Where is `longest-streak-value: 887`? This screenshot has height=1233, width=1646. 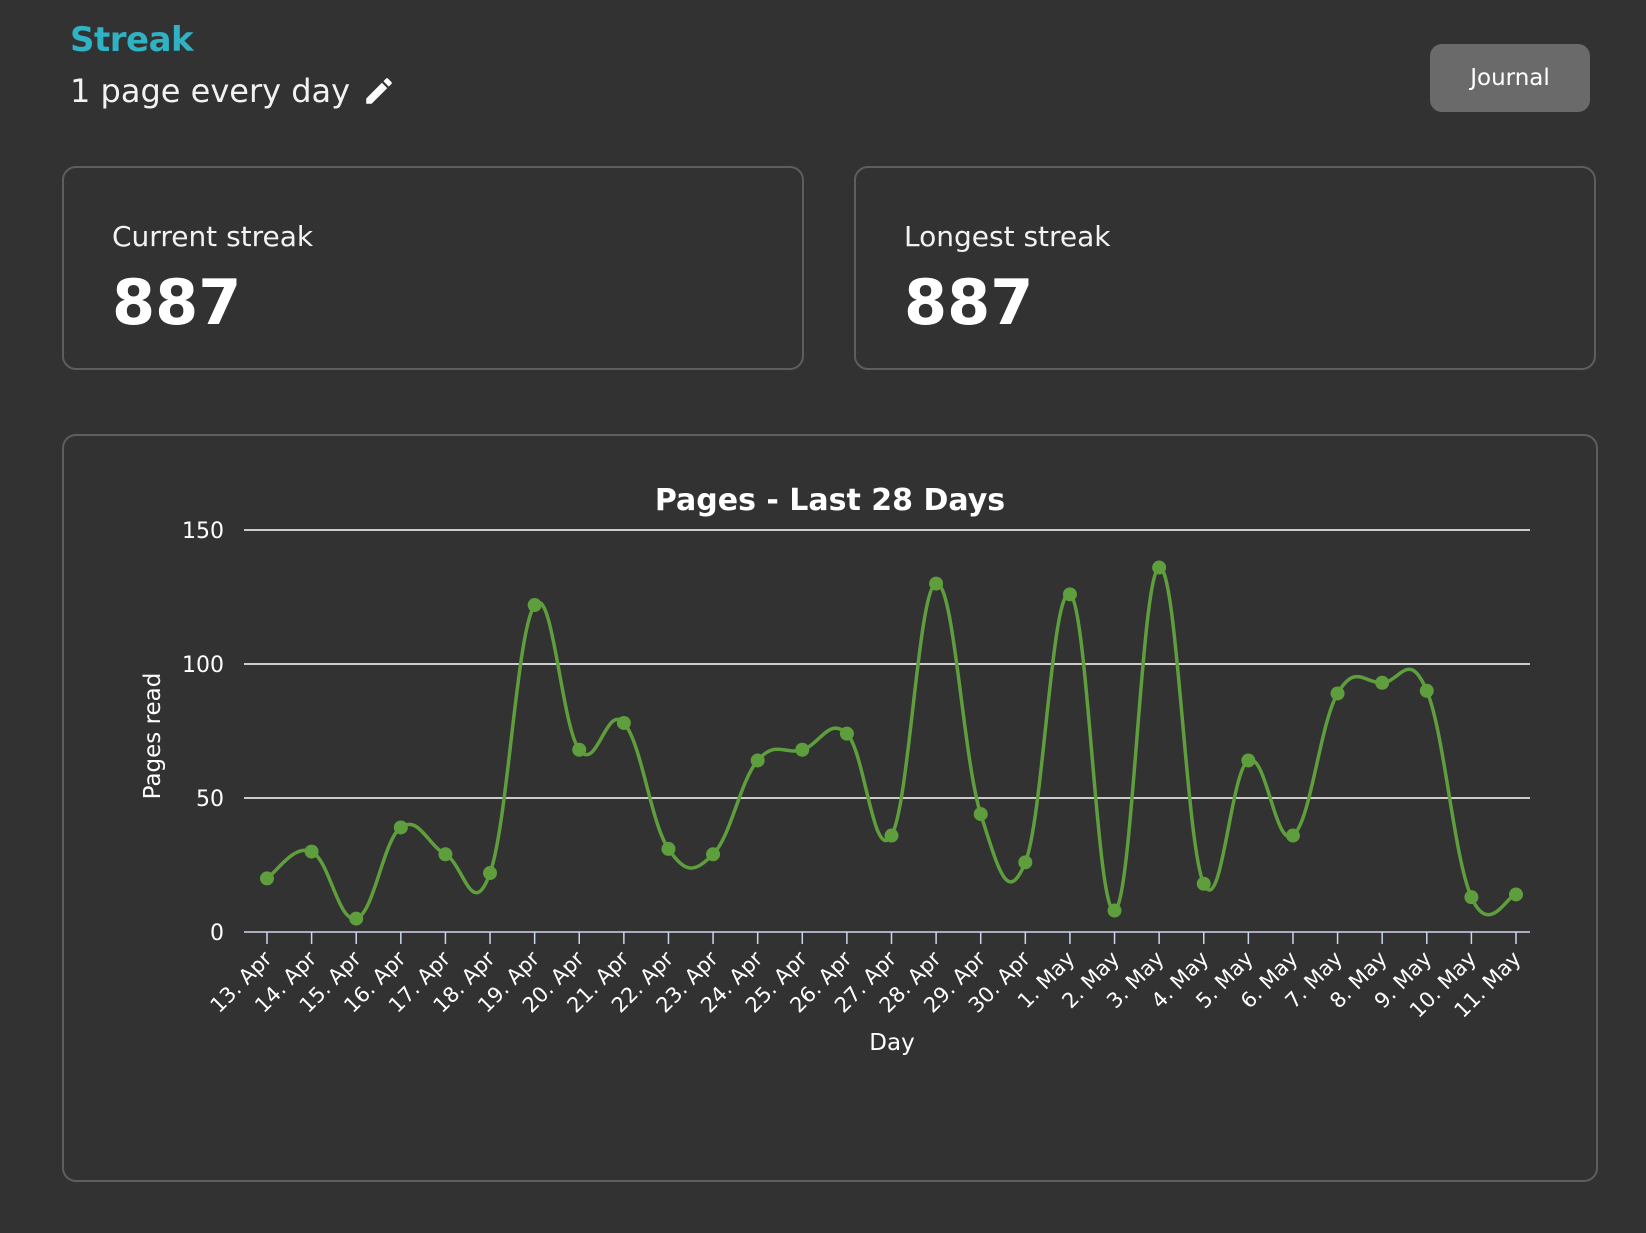 longest-streak-value: 887 is located at coordinates (969, 302).